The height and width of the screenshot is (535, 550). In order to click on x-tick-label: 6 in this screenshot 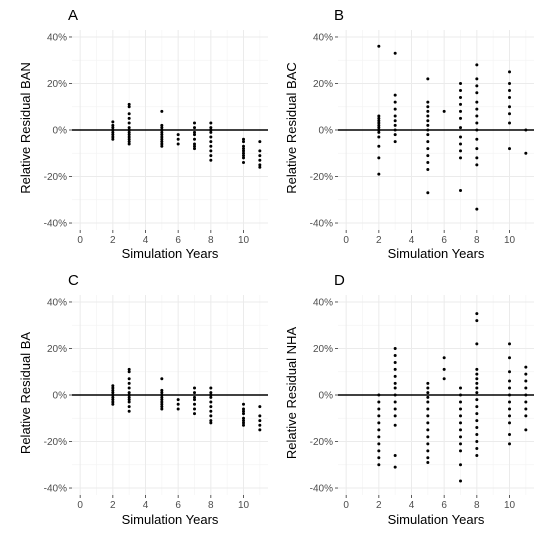, I will do `click(444, 505)`.